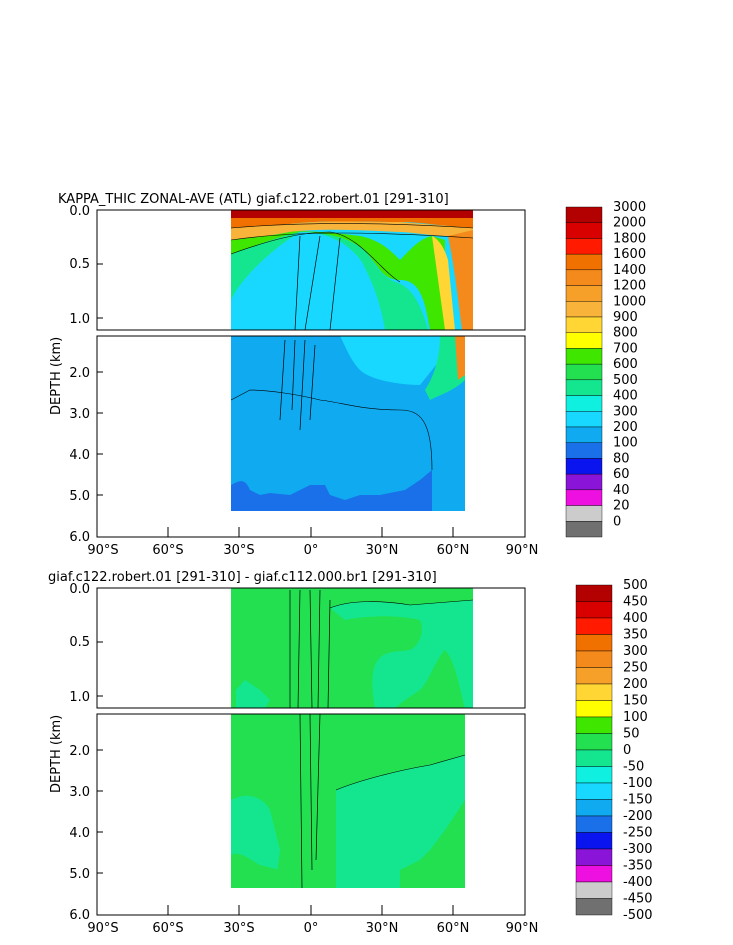 The image size is (733, 945). I want to click on panel-2-ytick: 4.0, so click(79, 833).